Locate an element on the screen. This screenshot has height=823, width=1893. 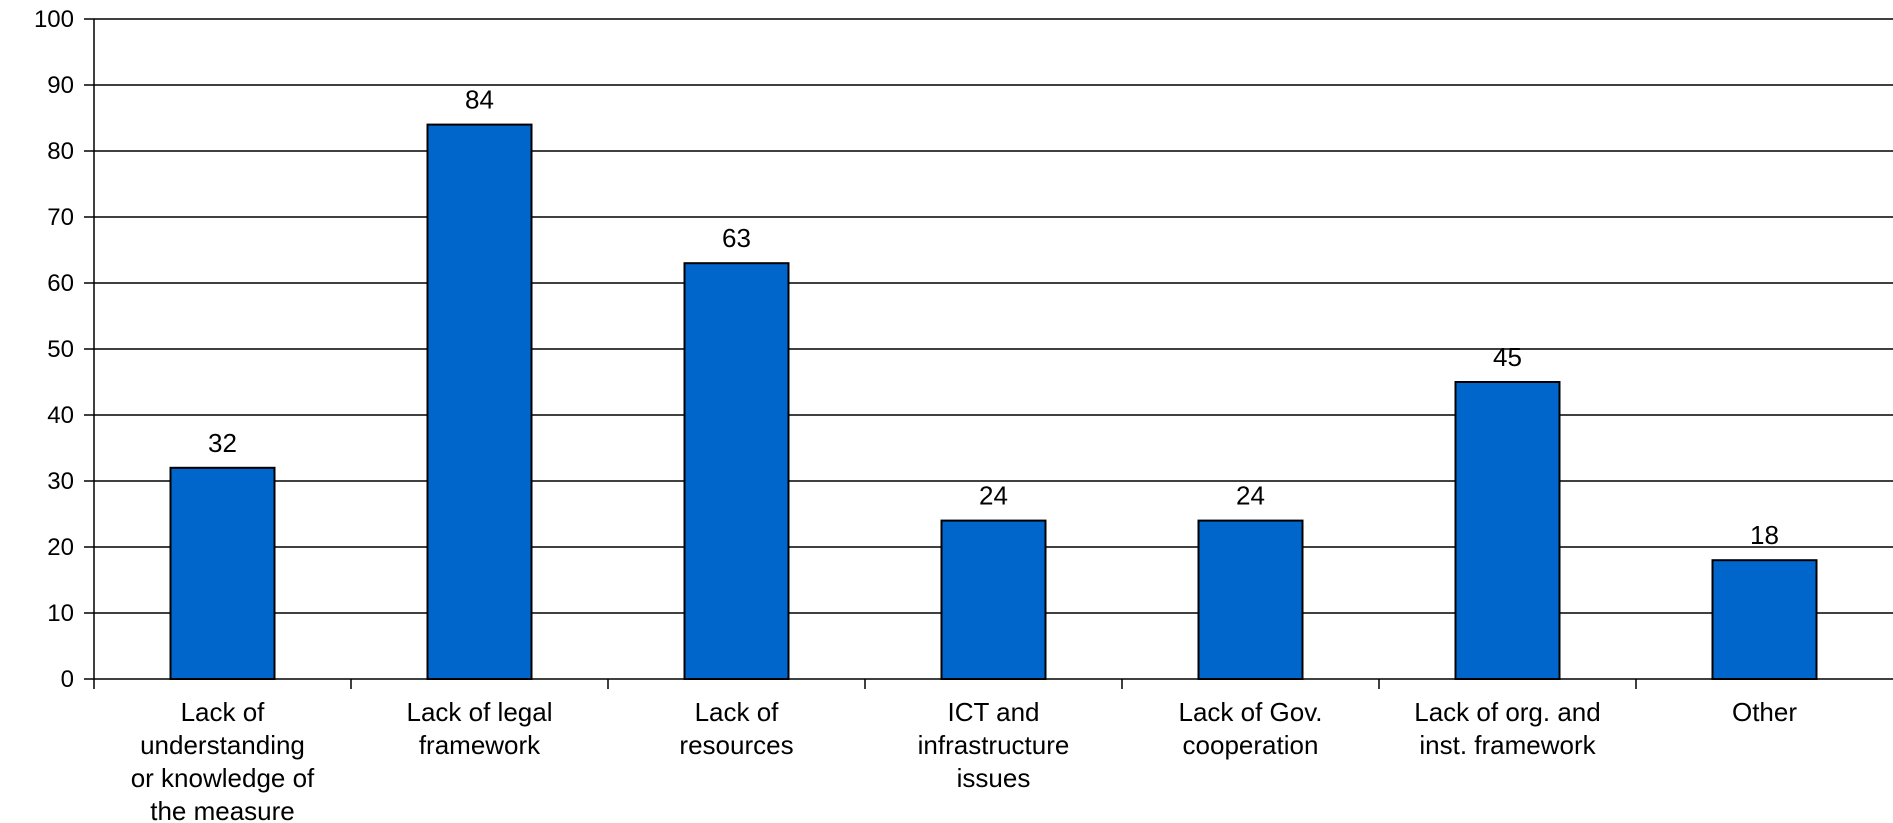
x-tick-label: Lack of resources is located at coordinates (736, 728).